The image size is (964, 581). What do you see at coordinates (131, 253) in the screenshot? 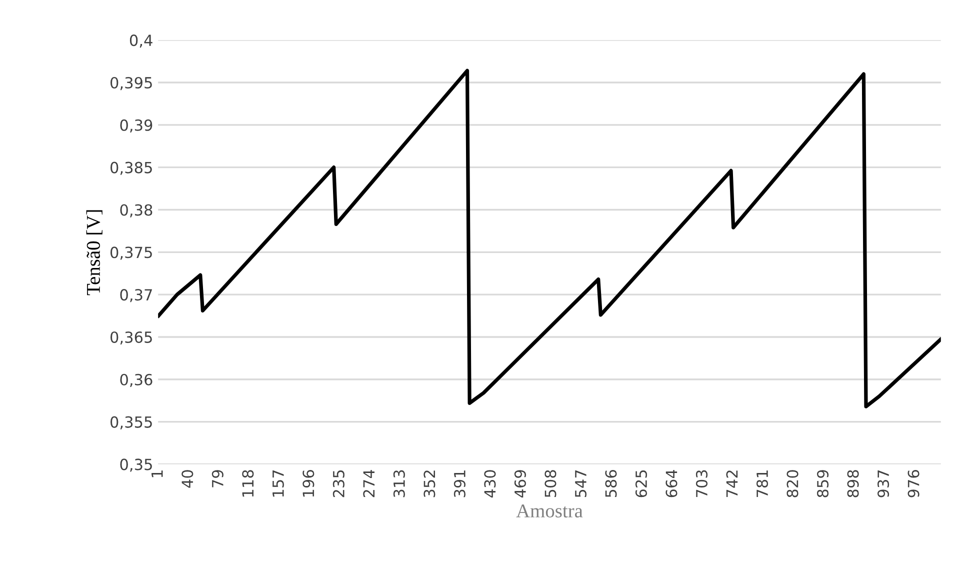
I see `y-tick-label: 0,375` at bounding box center [131, 253].